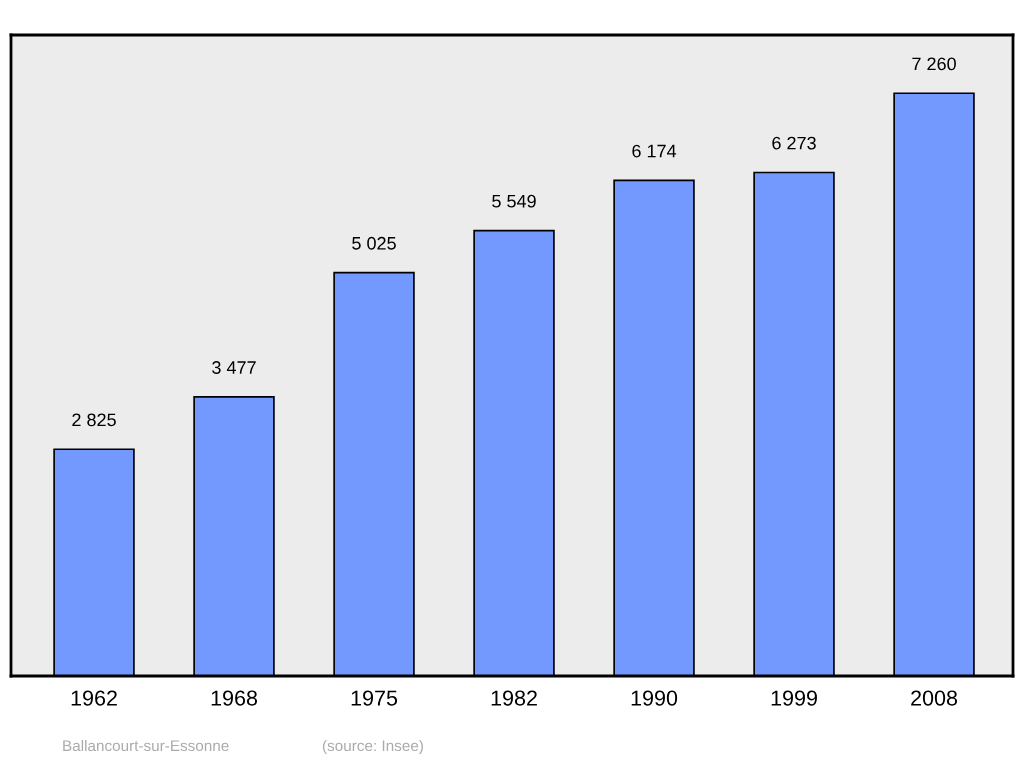  Describe the element at coordinates (374, 243) in the screenshot. I see `data-label: 5 025` at that location.